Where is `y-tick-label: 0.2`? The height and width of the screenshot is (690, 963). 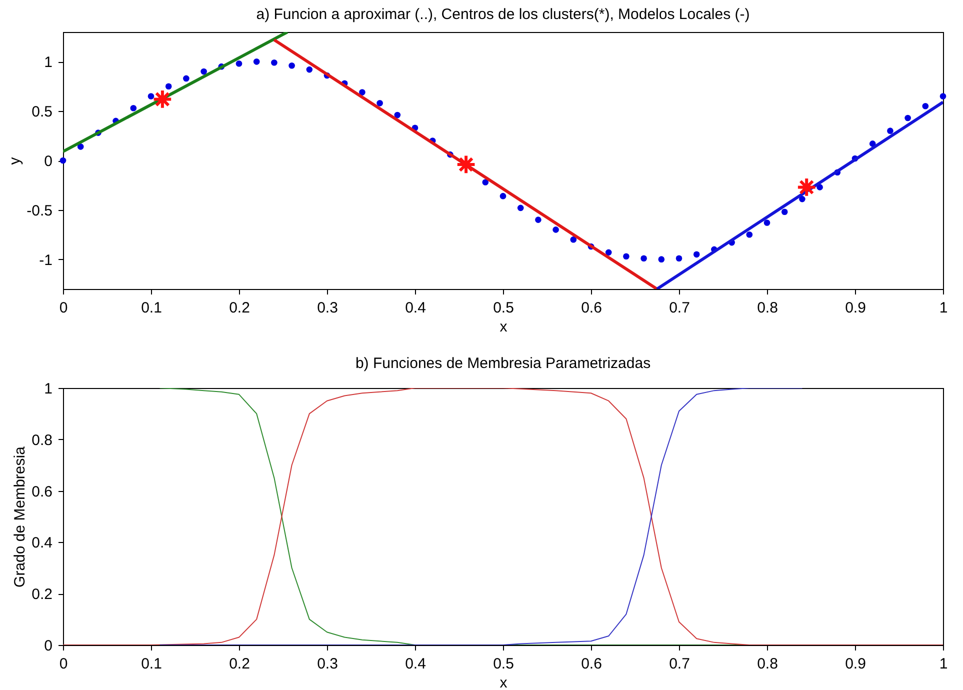 y-tick-label: 0.2 is located at coordinates (42, 595).